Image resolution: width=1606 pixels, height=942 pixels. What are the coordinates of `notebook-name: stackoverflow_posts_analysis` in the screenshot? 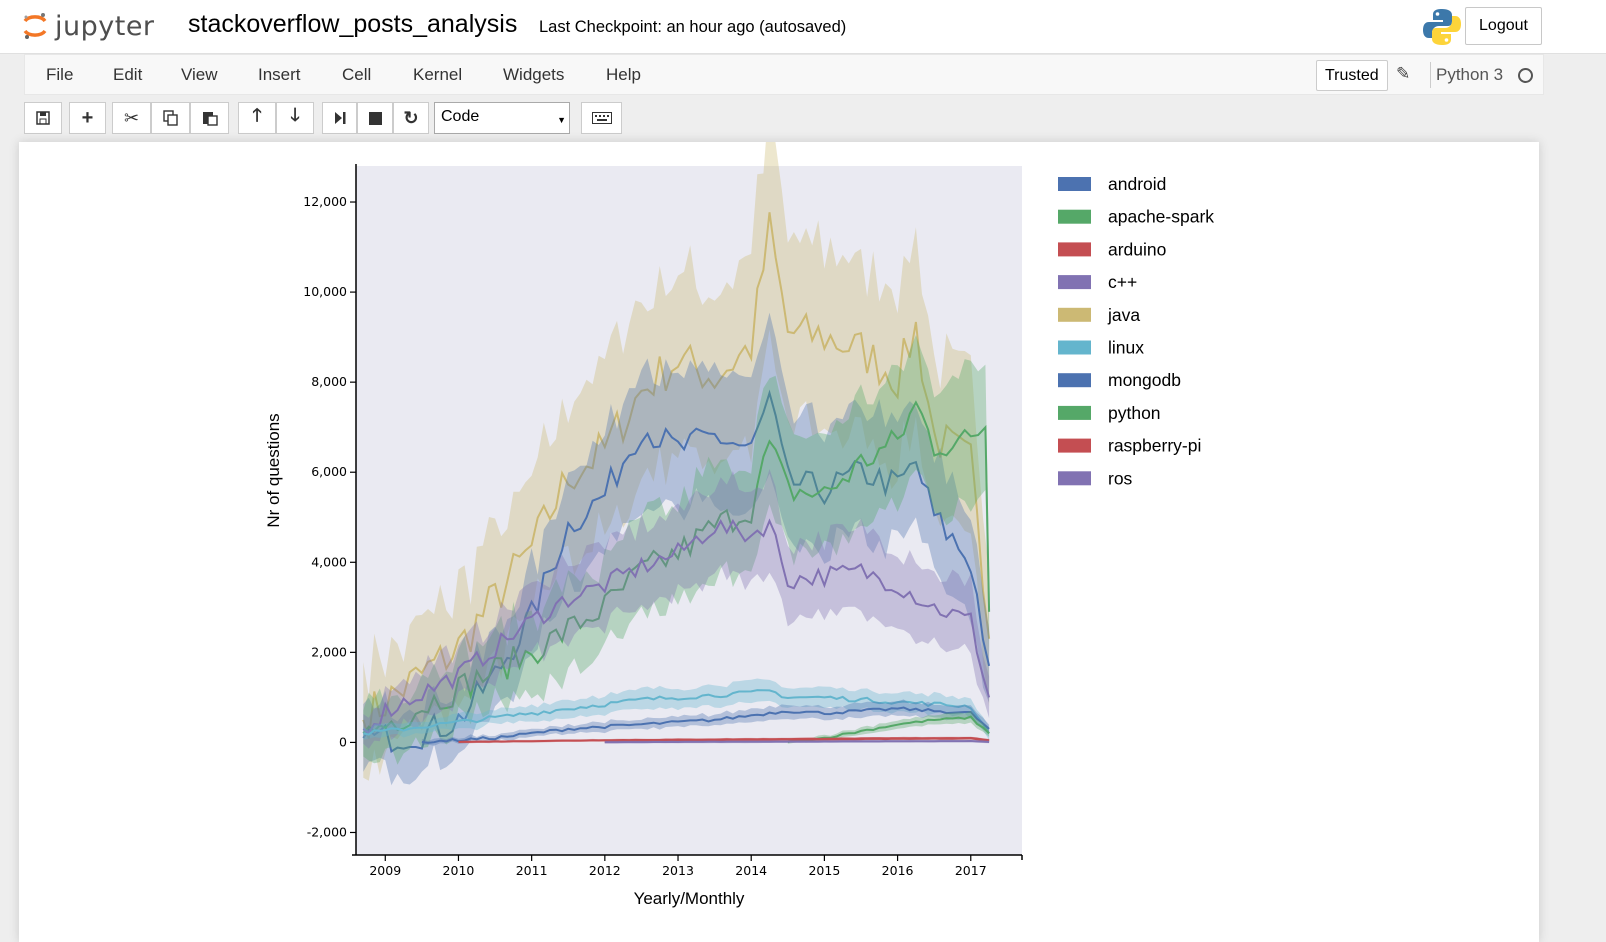 It's located at (353, 24).